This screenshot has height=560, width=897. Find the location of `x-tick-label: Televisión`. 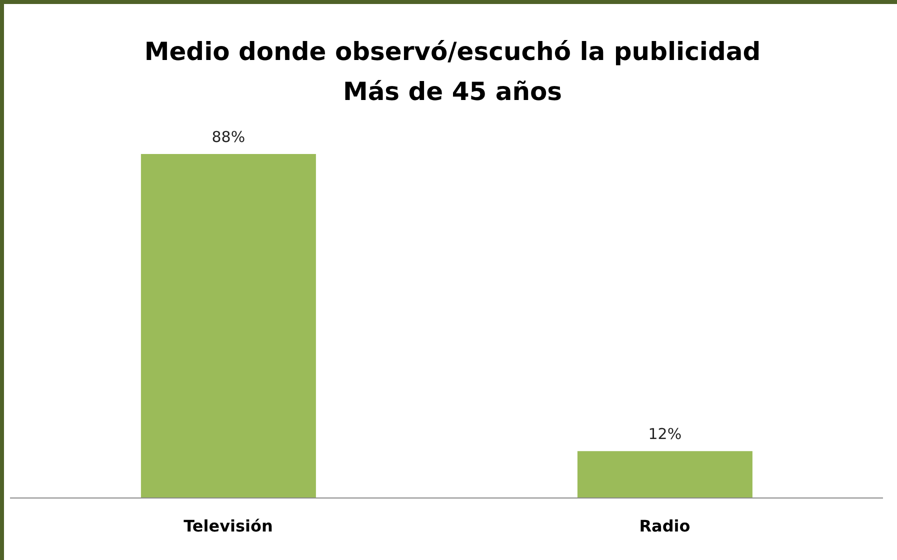

x-tick-label: Televisión is located at coordinates (228, 526).